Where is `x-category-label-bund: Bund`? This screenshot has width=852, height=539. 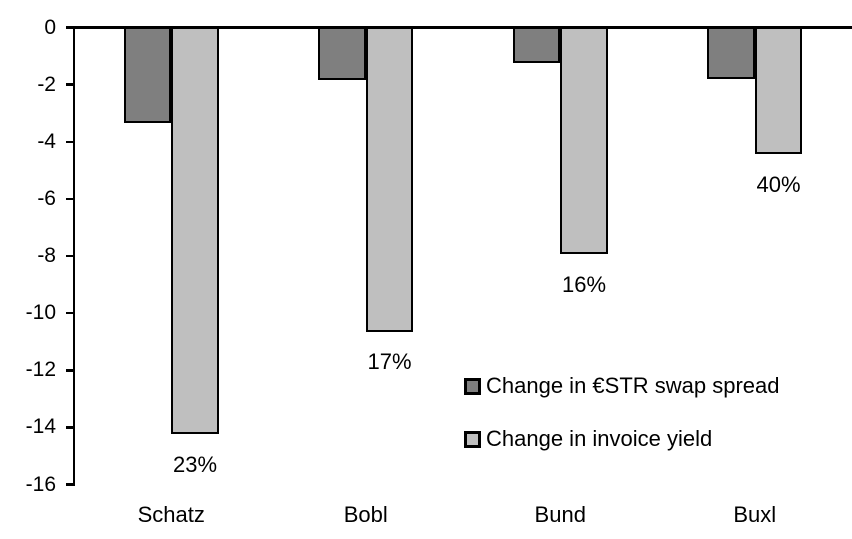
x-category-label-bund: Bund is located at coordinates (560, 514).